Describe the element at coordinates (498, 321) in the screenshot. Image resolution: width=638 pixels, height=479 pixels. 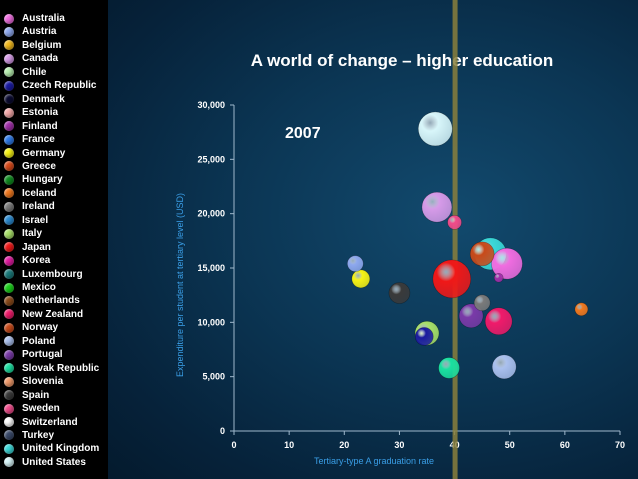
I see `bubble-new-zealand` at that location.